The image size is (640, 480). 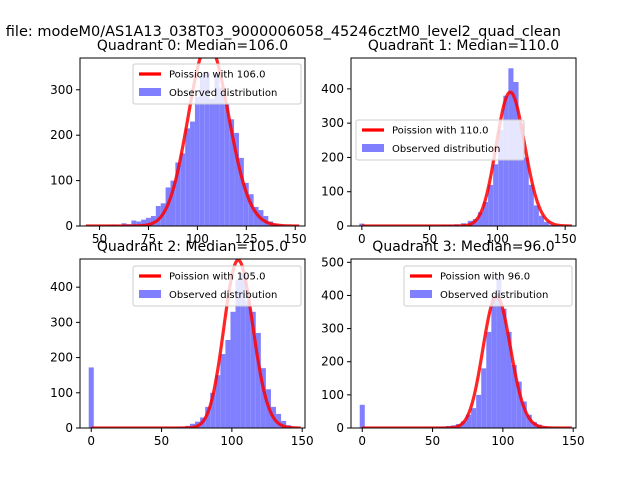 What do you see at coordinates (192, 46) in the screenshot?
I see `panel-title: Quadrant 0: Median=106.0` at bounding box center [192, 46].